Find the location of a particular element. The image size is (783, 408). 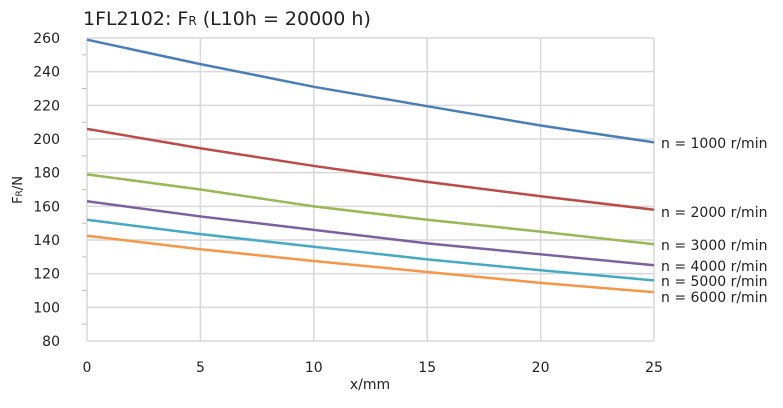

series-label: n = 1000 r/min is located at coordinates (714, 144).